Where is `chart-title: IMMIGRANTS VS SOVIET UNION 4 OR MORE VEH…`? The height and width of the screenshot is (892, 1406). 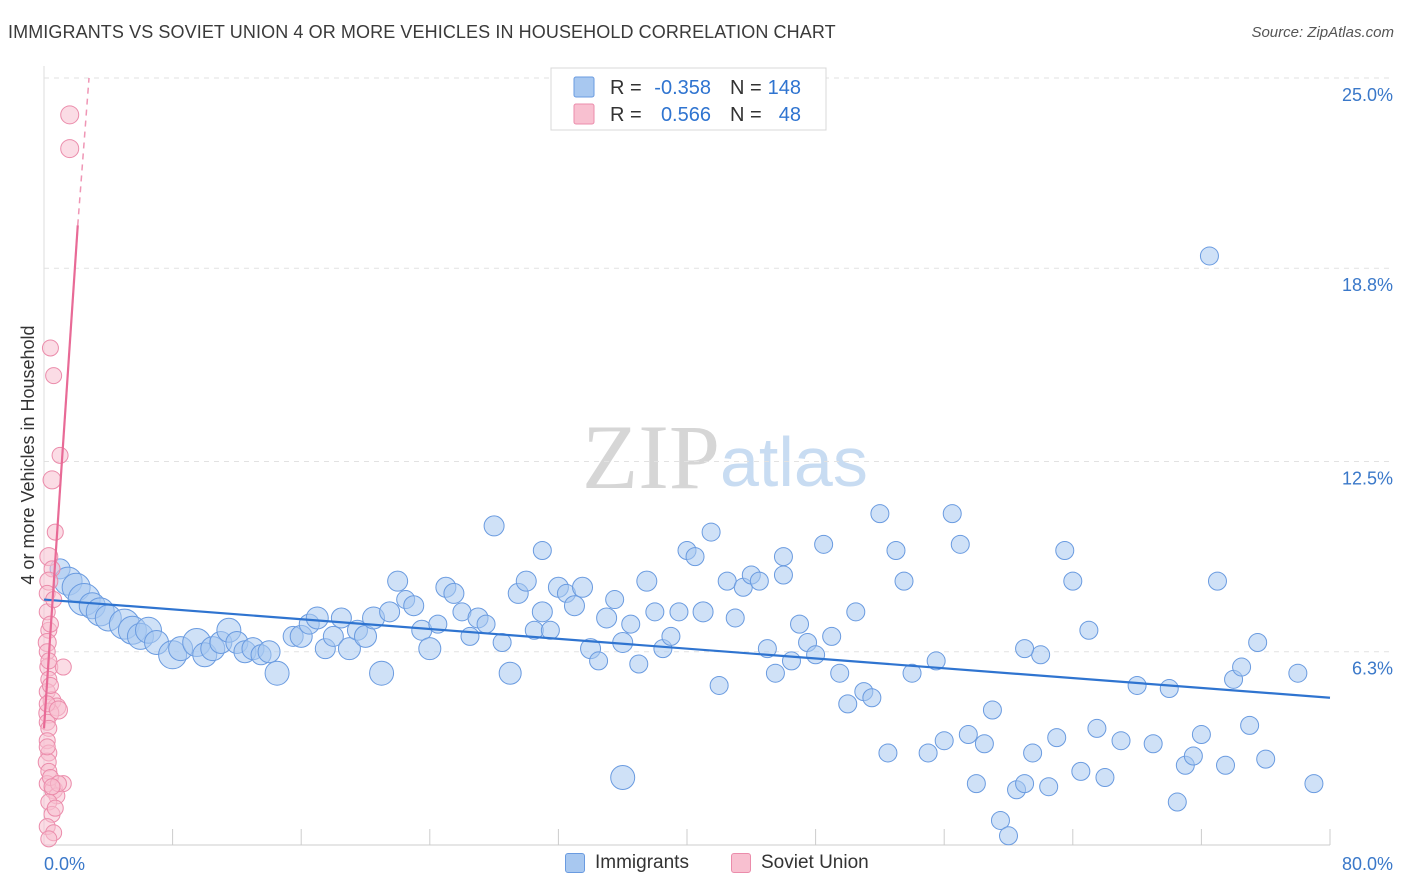 chart-title: IMMIGRANTS VS SOVIET UNION 4 OR MORE VEH… is located at coordinates (422, 32).